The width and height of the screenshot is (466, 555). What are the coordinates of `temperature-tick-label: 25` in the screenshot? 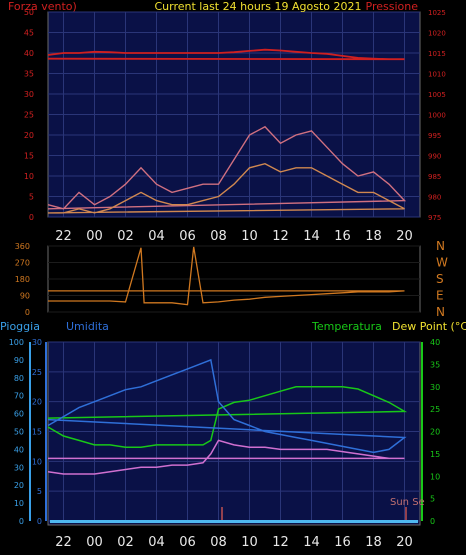 It's located at (435, 409).